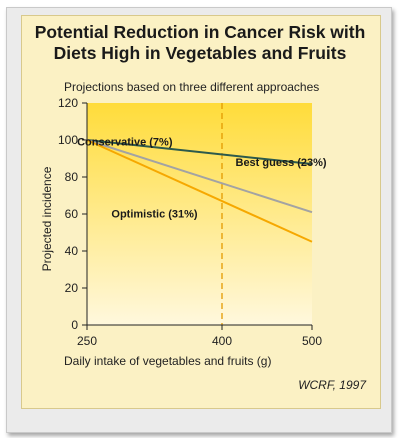  What do you see at coordinates (199, 152) in the screenshot?
I see `series-line-conservative` at bounding box center [199, 152].